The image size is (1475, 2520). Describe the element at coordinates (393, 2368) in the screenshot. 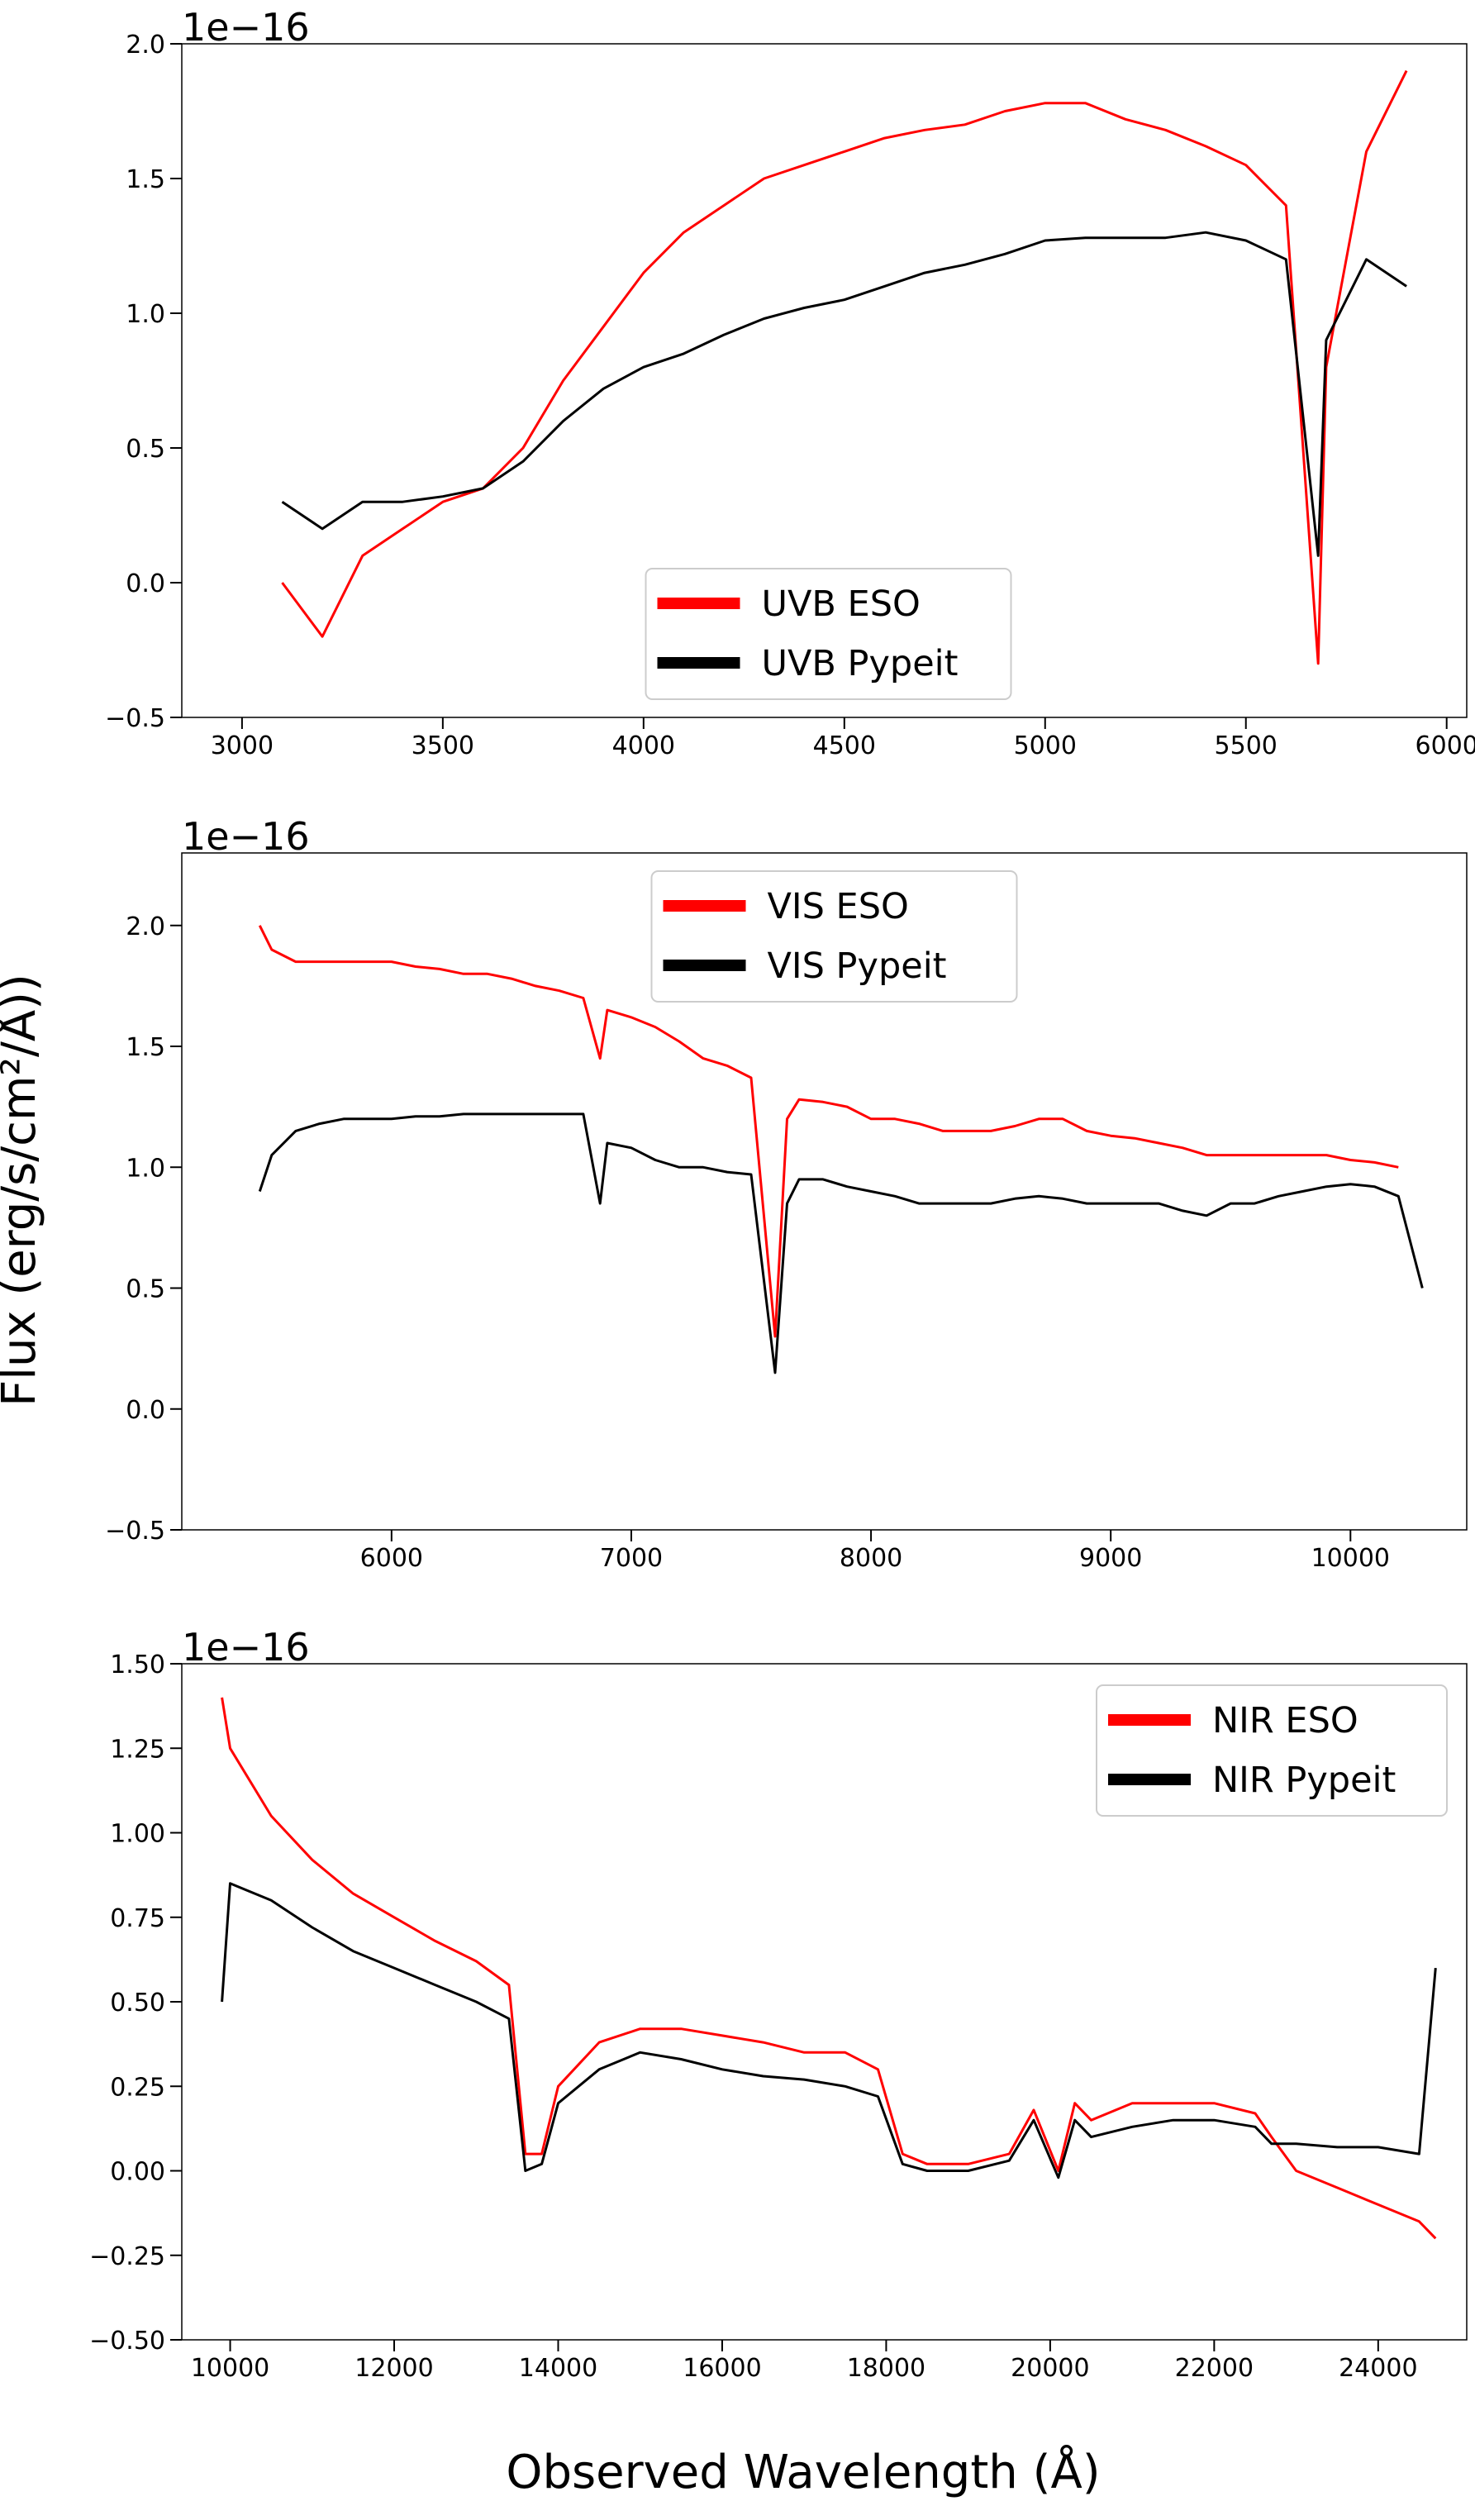

I see `x-tick-label: 12000` at that location.